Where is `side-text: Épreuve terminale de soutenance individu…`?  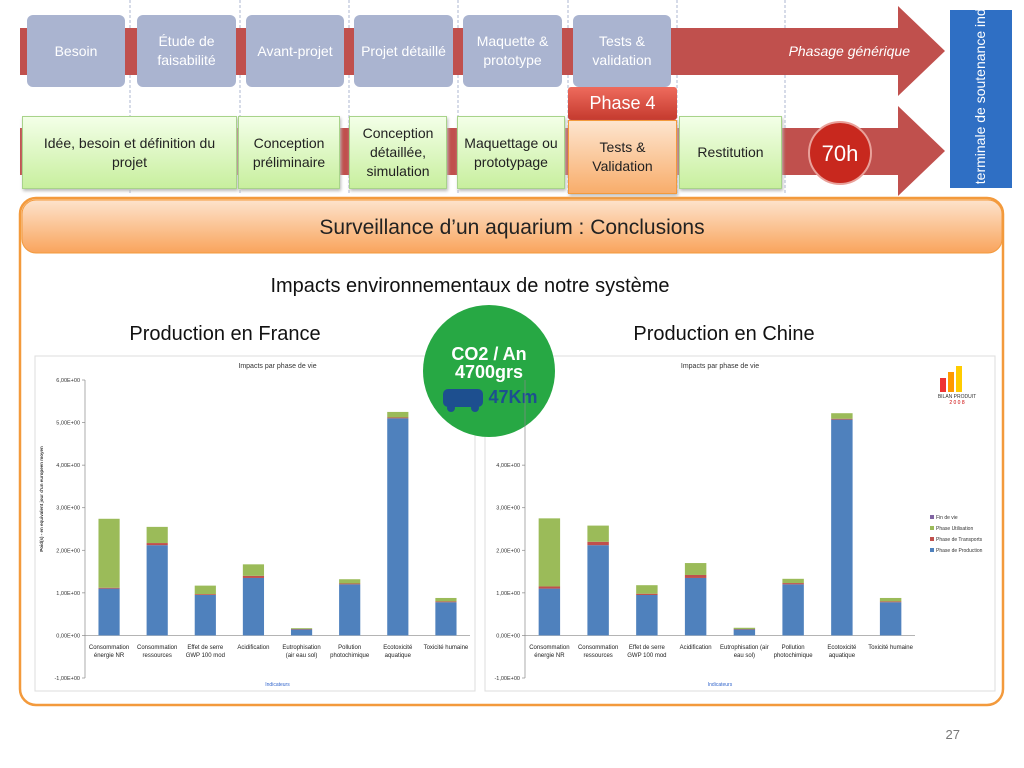 side-text: Épreuve terminale de soutenance individu… is located at coordinates (980, 120).